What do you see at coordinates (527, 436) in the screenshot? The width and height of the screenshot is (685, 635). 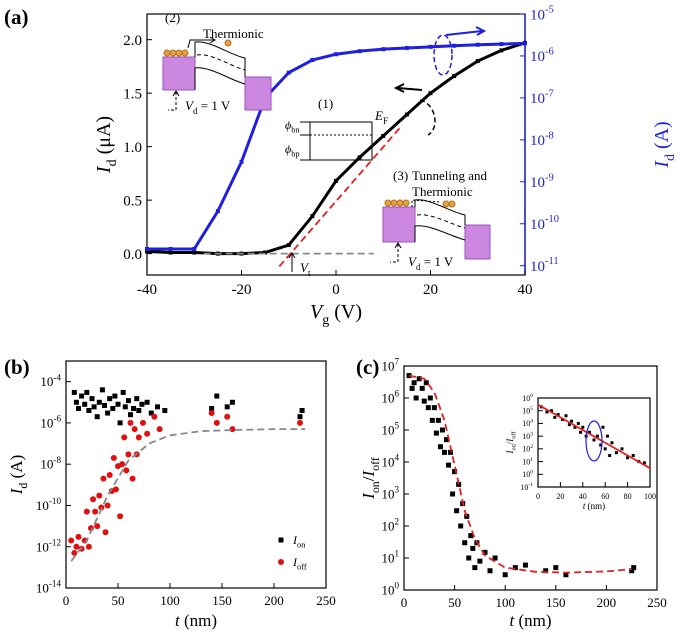 I see `tick-label: 103` at bounding box center [527, 436].